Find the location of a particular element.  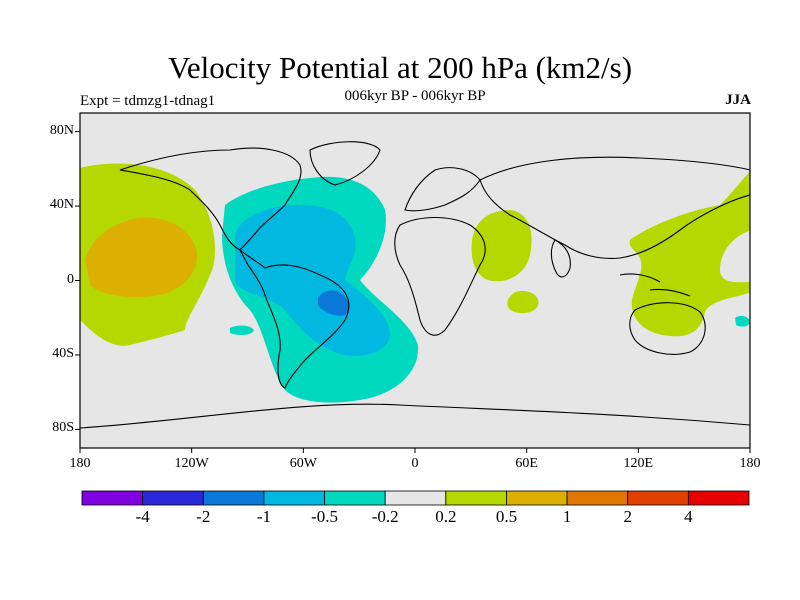

y-tick-label: 0 is located at coordinates (70, 279).